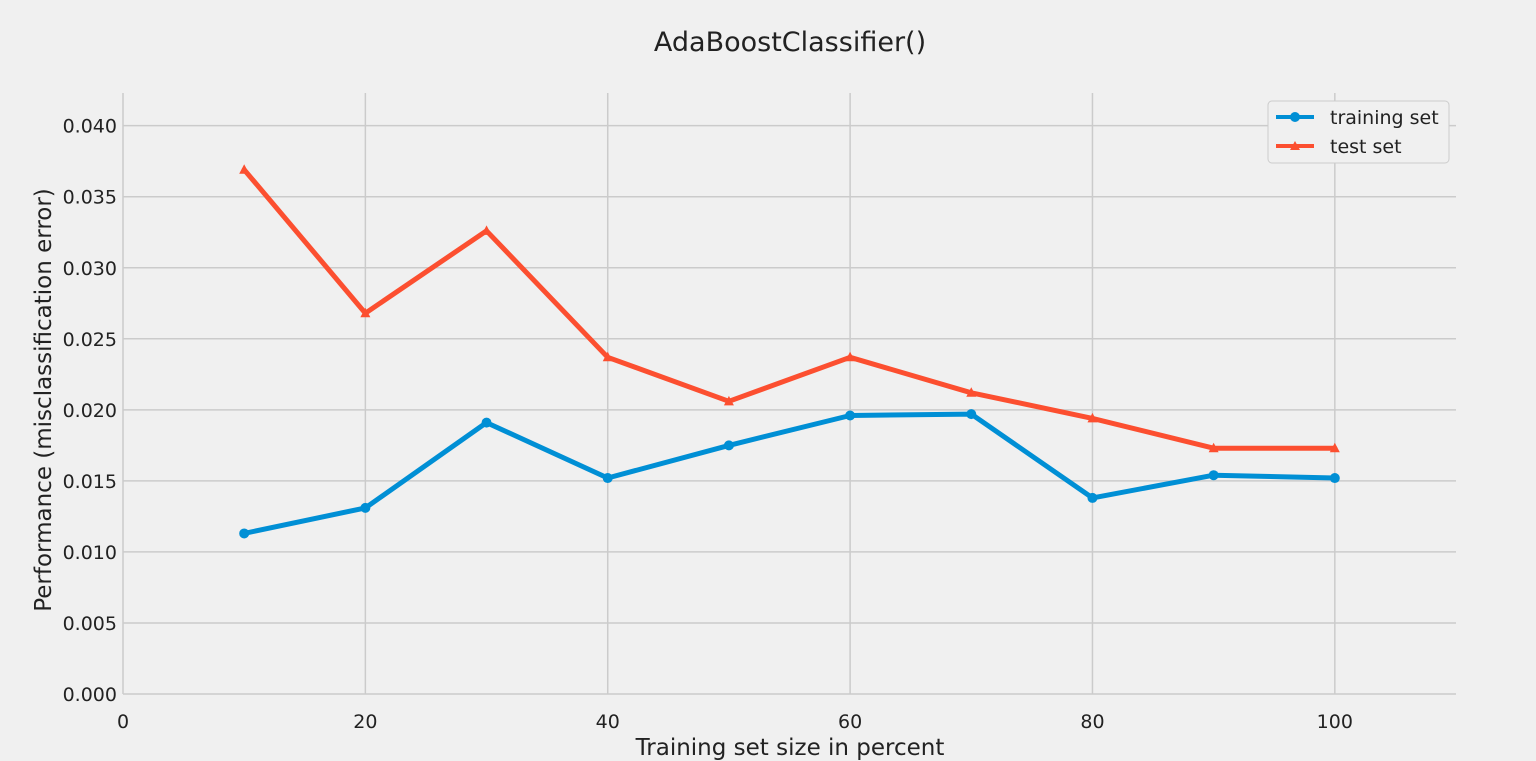  What do you see at coordinates (365, 722) in the screenshot?
I see `x-tick-label: 20` at bounding box center [365, 722].